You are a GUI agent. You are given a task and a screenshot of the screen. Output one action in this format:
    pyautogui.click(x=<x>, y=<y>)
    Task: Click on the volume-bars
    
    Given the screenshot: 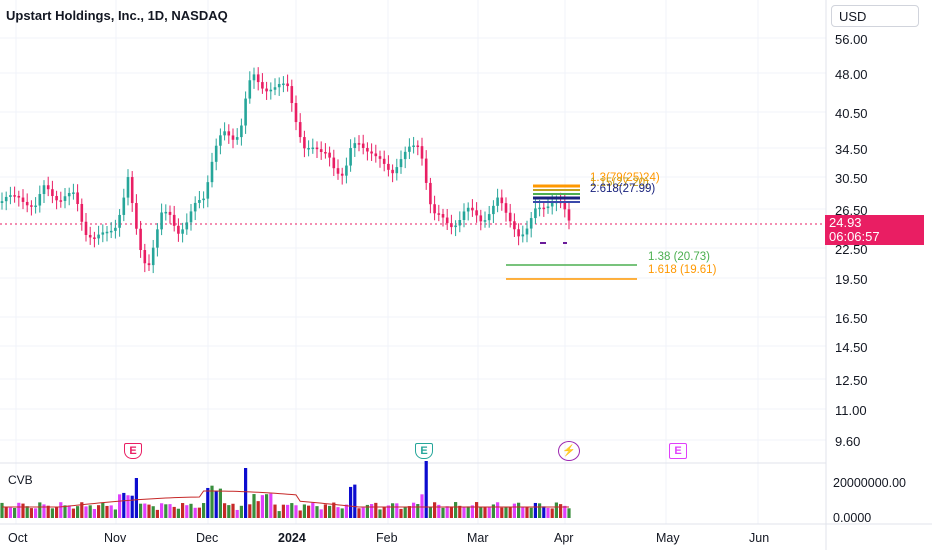 What is the action you would take?
    pyautogui.click(x=285, y=489)
    